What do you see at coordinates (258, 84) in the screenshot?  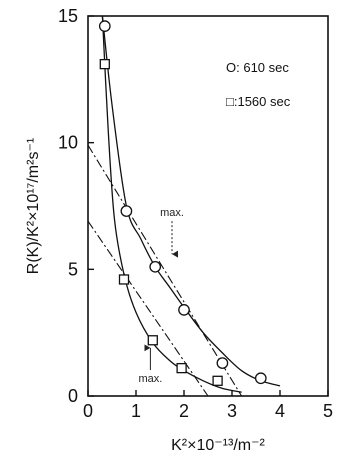 I see `legend: O: 610 sec □:1560 sec` at bounding box center [258, 84].